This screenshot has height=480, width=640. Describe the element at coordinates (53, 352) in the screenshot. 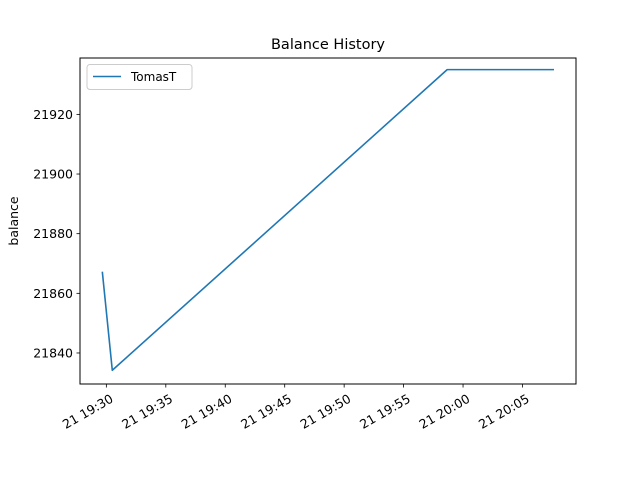

I see `y-tick-label: 21840` at that location.